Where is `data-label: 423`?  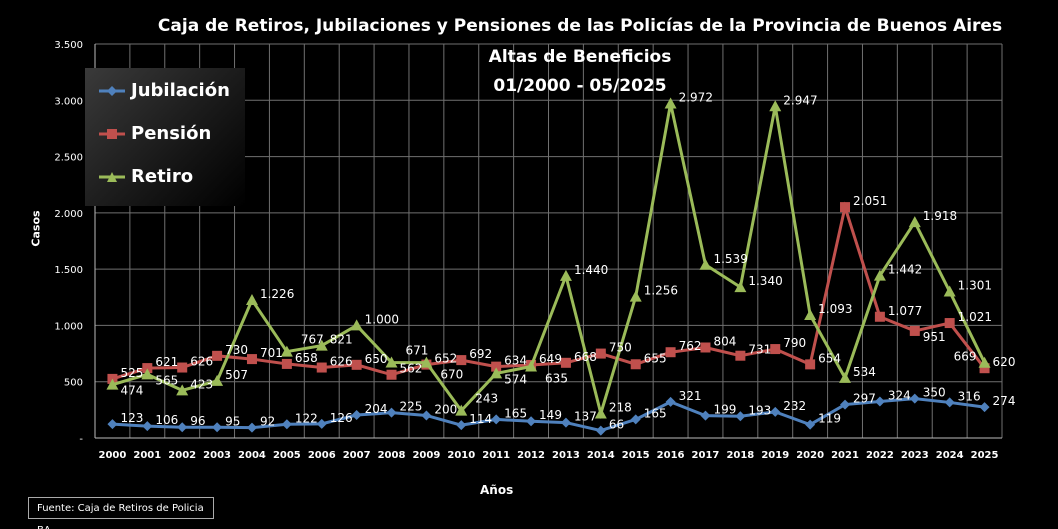
data-label: 423 is located at coordinates (201, 384).